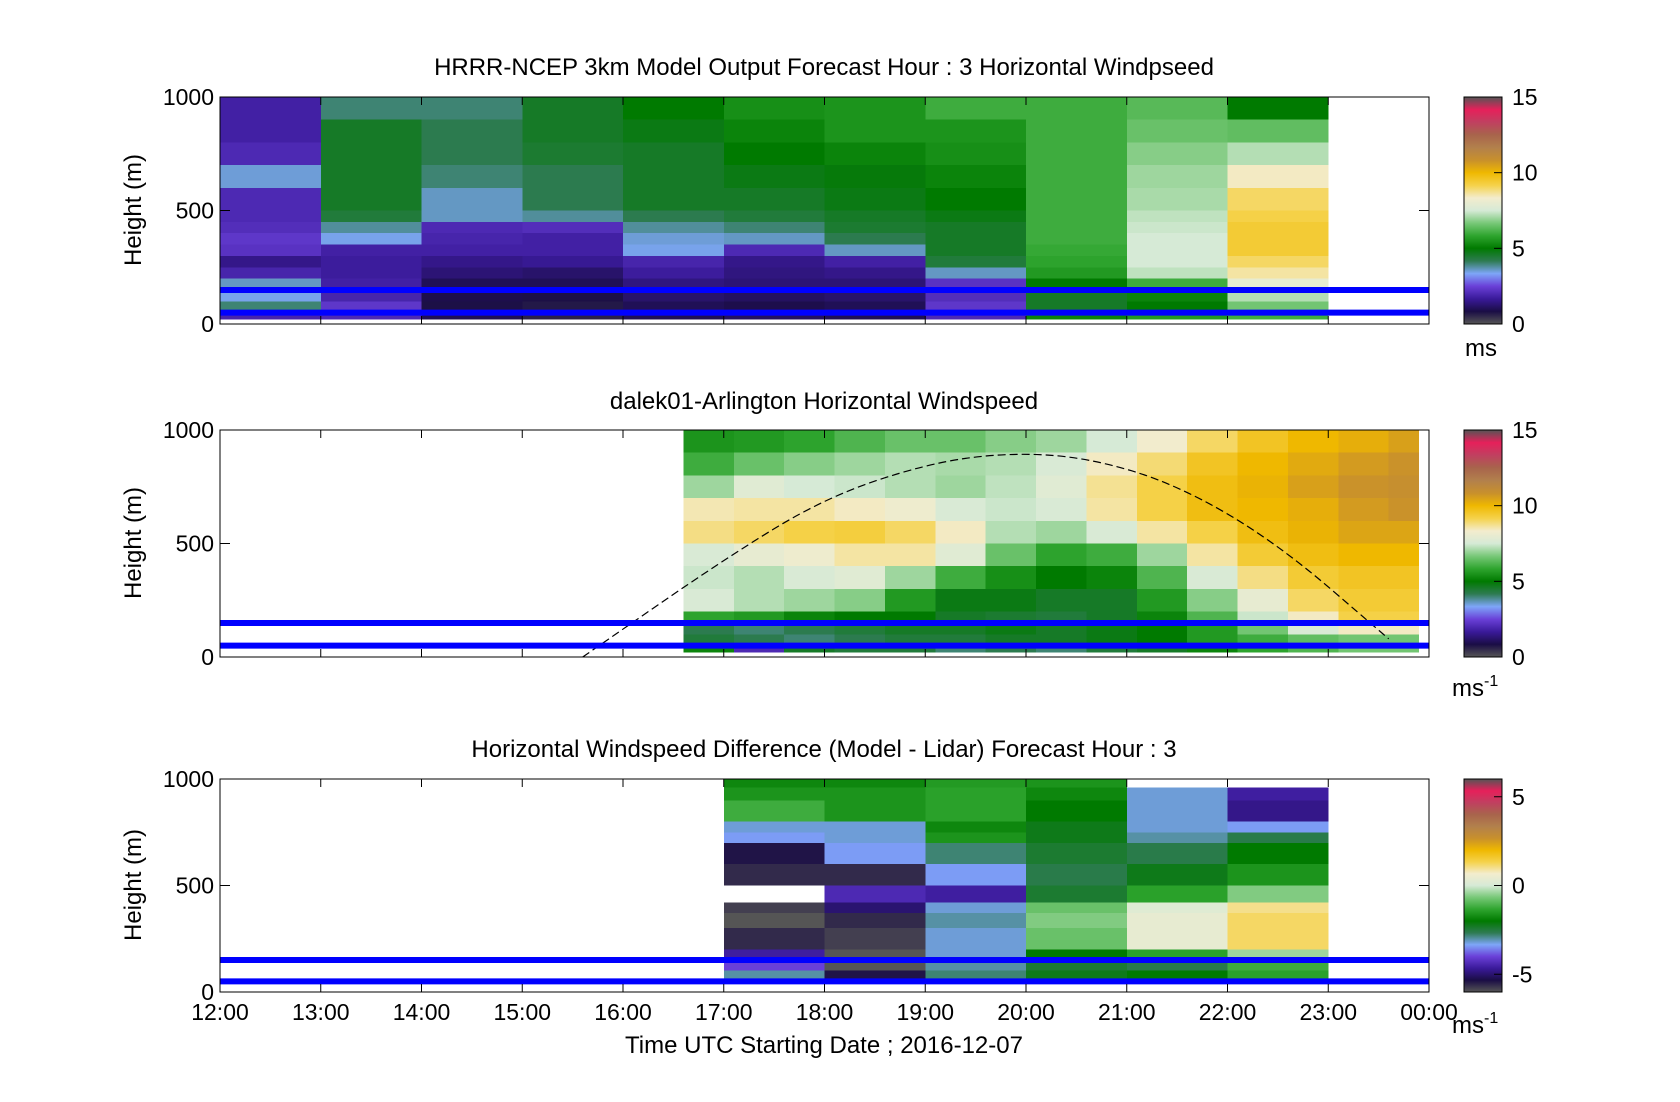 Image resolution: width=1680 pixels, height=1102 pixels. Describe the element at coordinates (774, 208) in the screenshot. I see `panel-model-cells` at that location.